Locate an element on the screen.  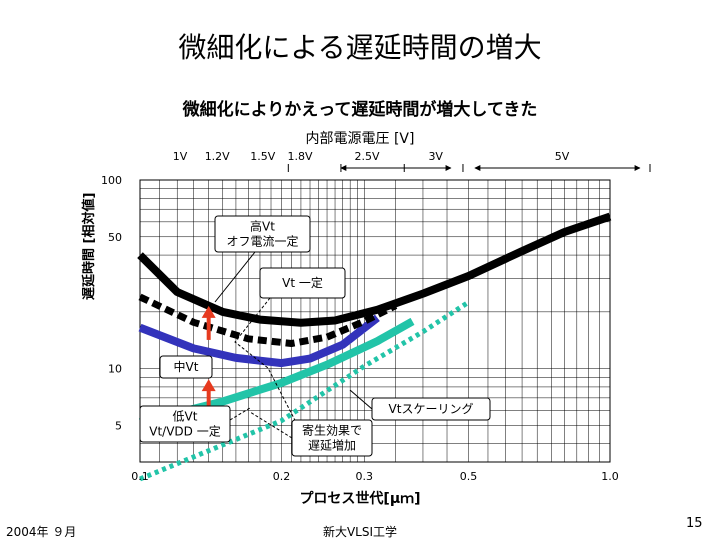
top-tick-label: 1.2V is located at coordinates (217, 156).